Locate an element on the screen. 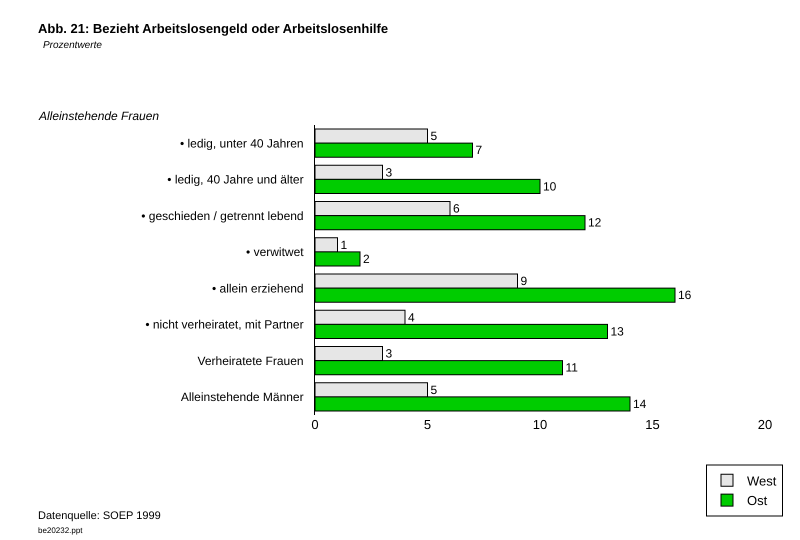  x-tick-label: 0 is located at coordinates (315, 424).